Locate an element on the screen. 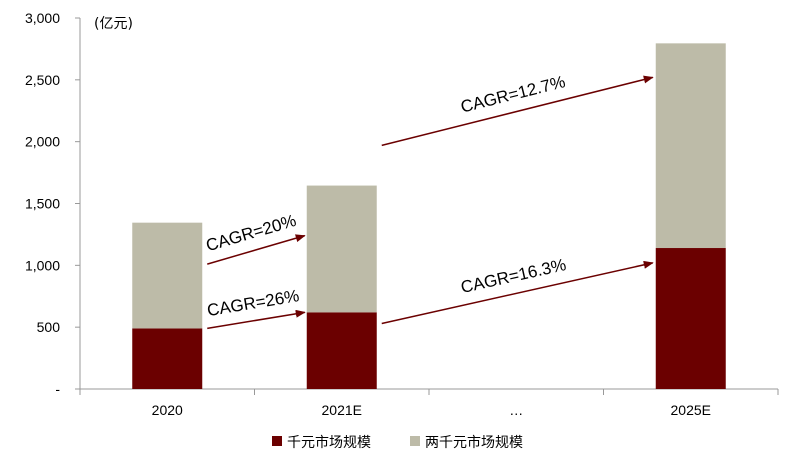  cagr-label: CAGR=16.3% is located at coordinates (513, 276).